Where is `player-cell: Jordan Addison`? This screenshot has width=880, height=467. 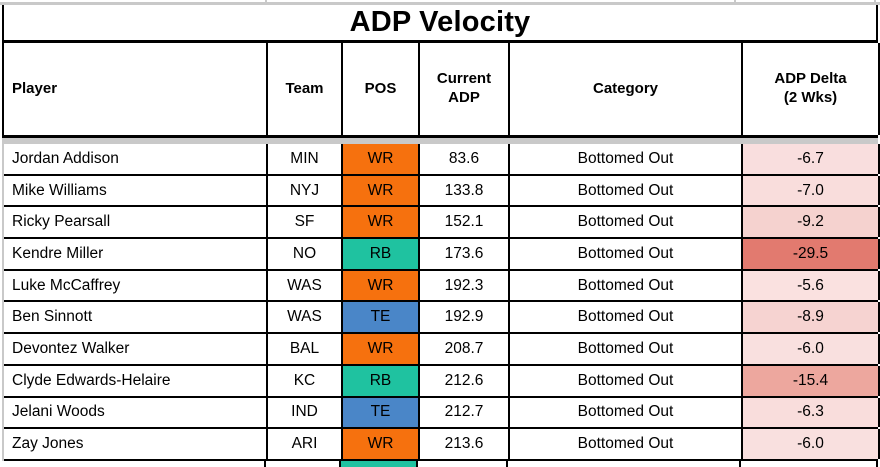 player-cell: Jordan Addison is located at coordinates (136, 159).